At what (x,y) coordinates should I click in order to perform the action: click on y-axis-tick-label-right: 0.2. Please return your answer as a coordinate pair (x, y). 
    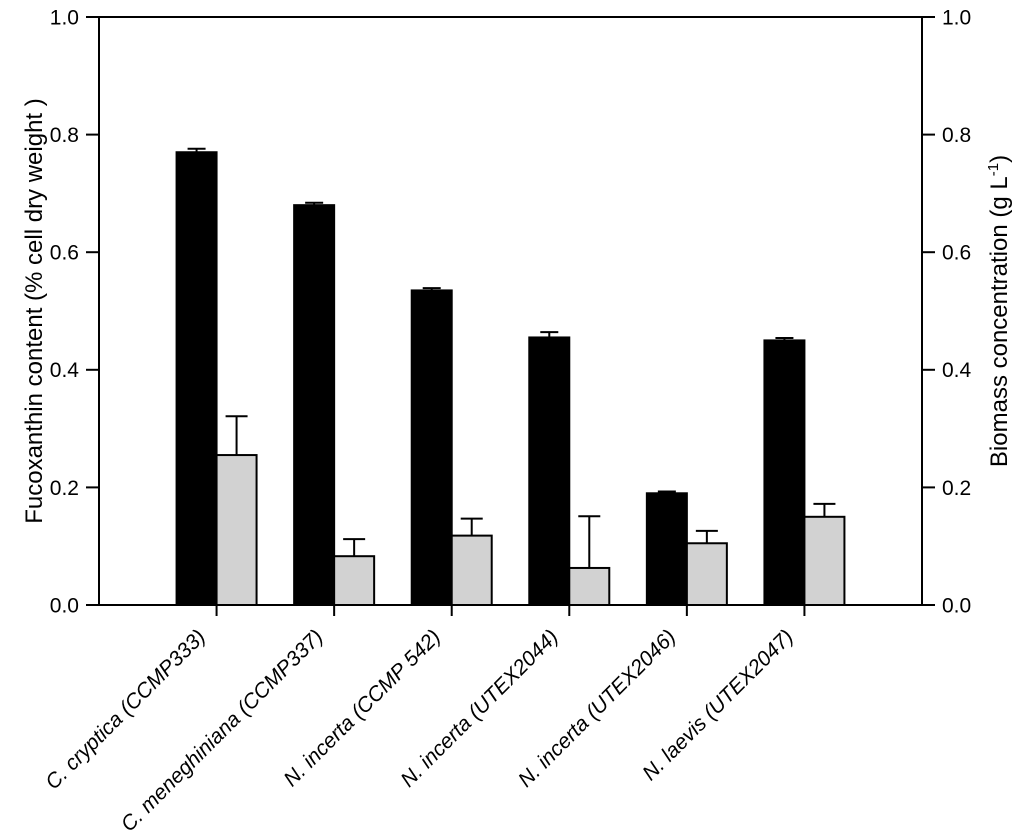
    Looking at the image, I should click on (956, 488).